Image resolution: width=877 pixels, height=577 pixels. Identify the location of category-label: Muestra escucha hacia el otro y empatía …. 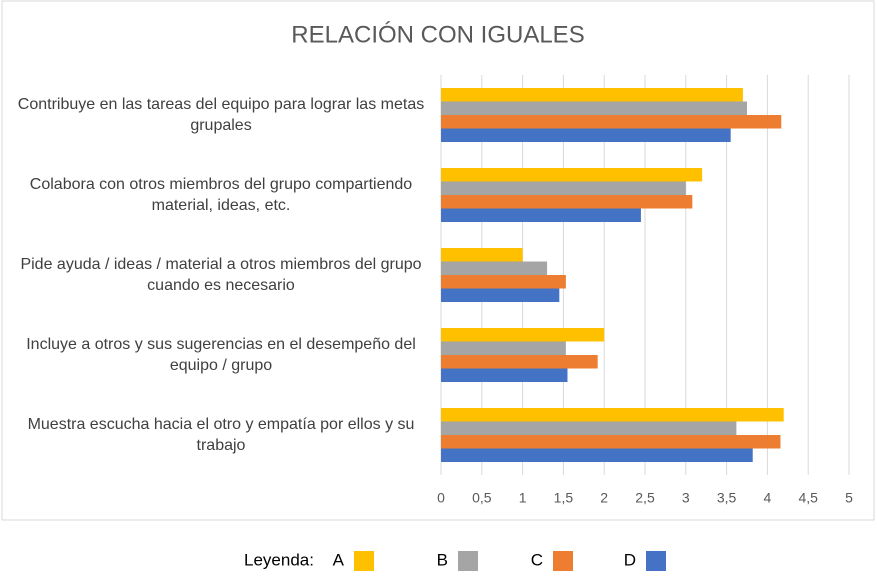
(221, 435).